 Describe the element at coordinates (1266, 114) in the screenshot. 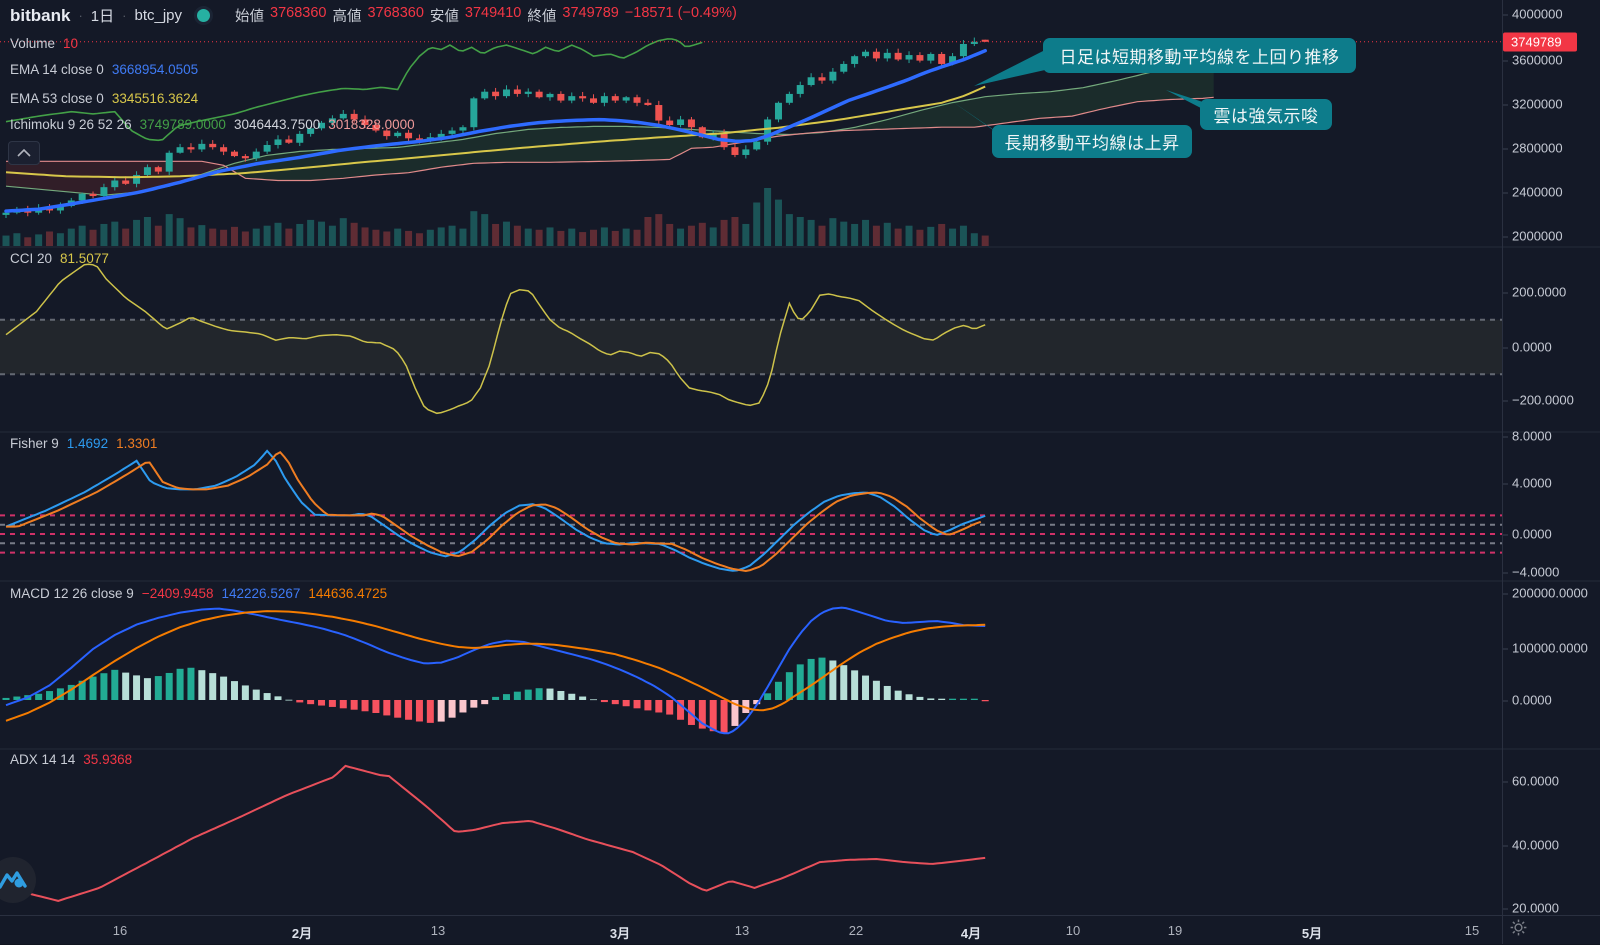

I see `annotation-callout-cloud: 雲は強気示唆` at that location.